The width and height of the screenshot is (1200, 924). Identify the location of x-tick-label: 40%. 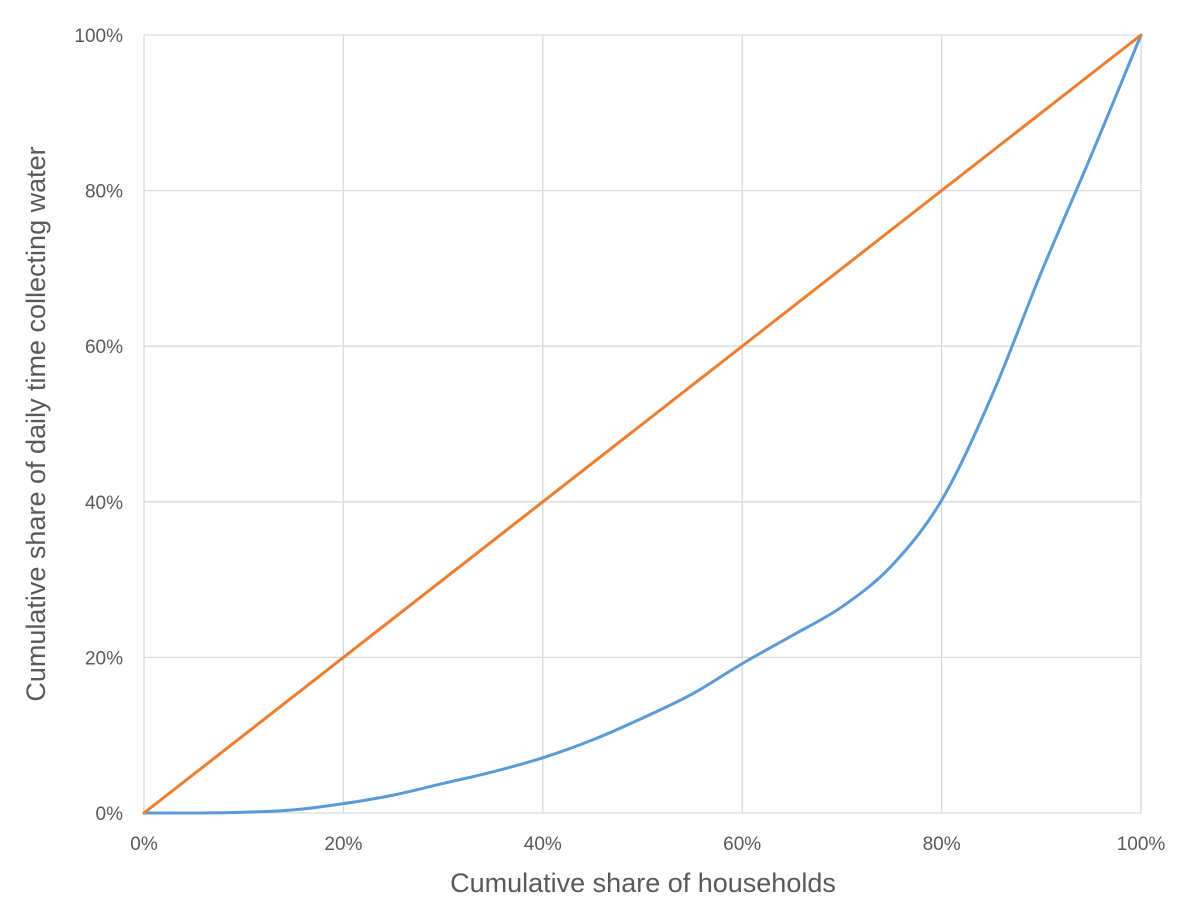
(543, 844).